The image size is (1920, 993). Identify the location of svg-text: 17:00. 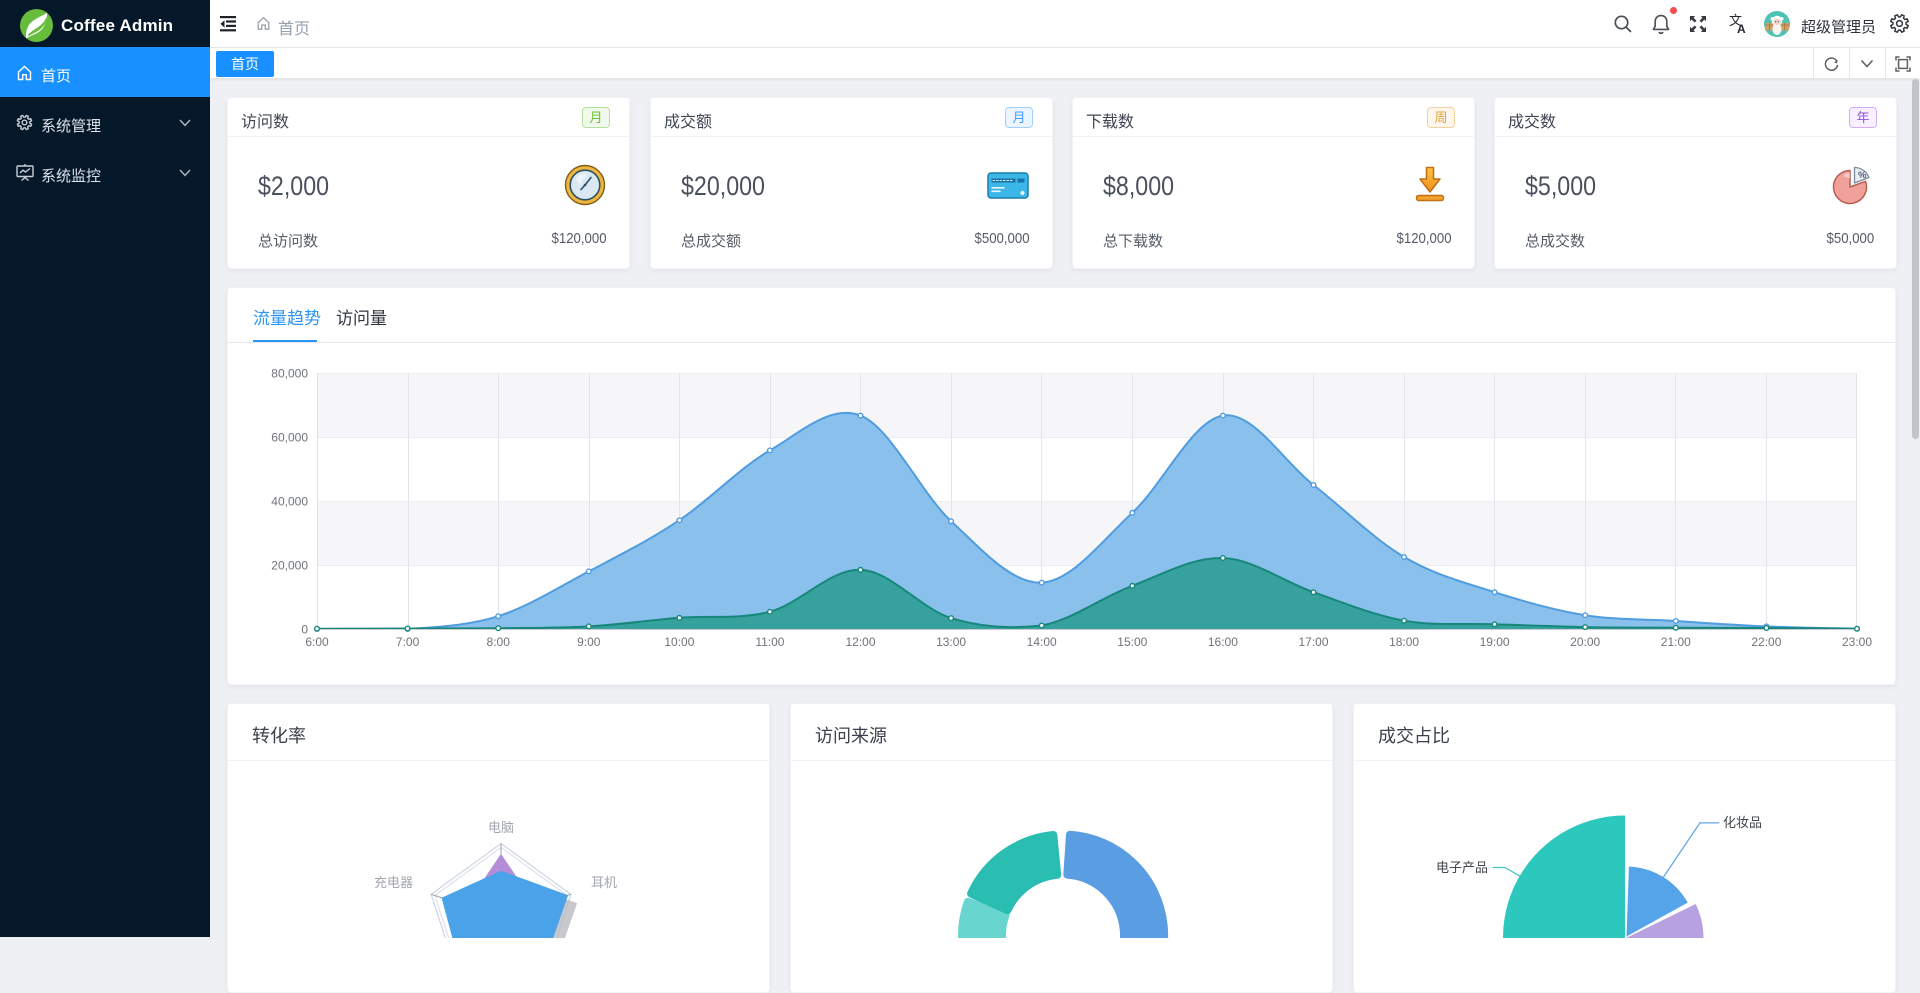
(1313, 642).